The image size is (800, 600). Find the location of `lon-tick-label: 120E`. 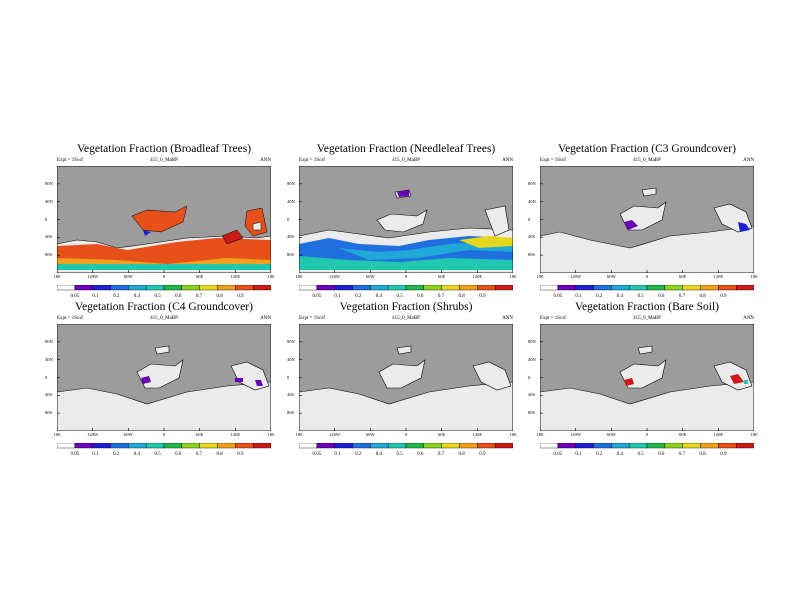

lon-tick-label: 120E is located at coordinates (235, 434).